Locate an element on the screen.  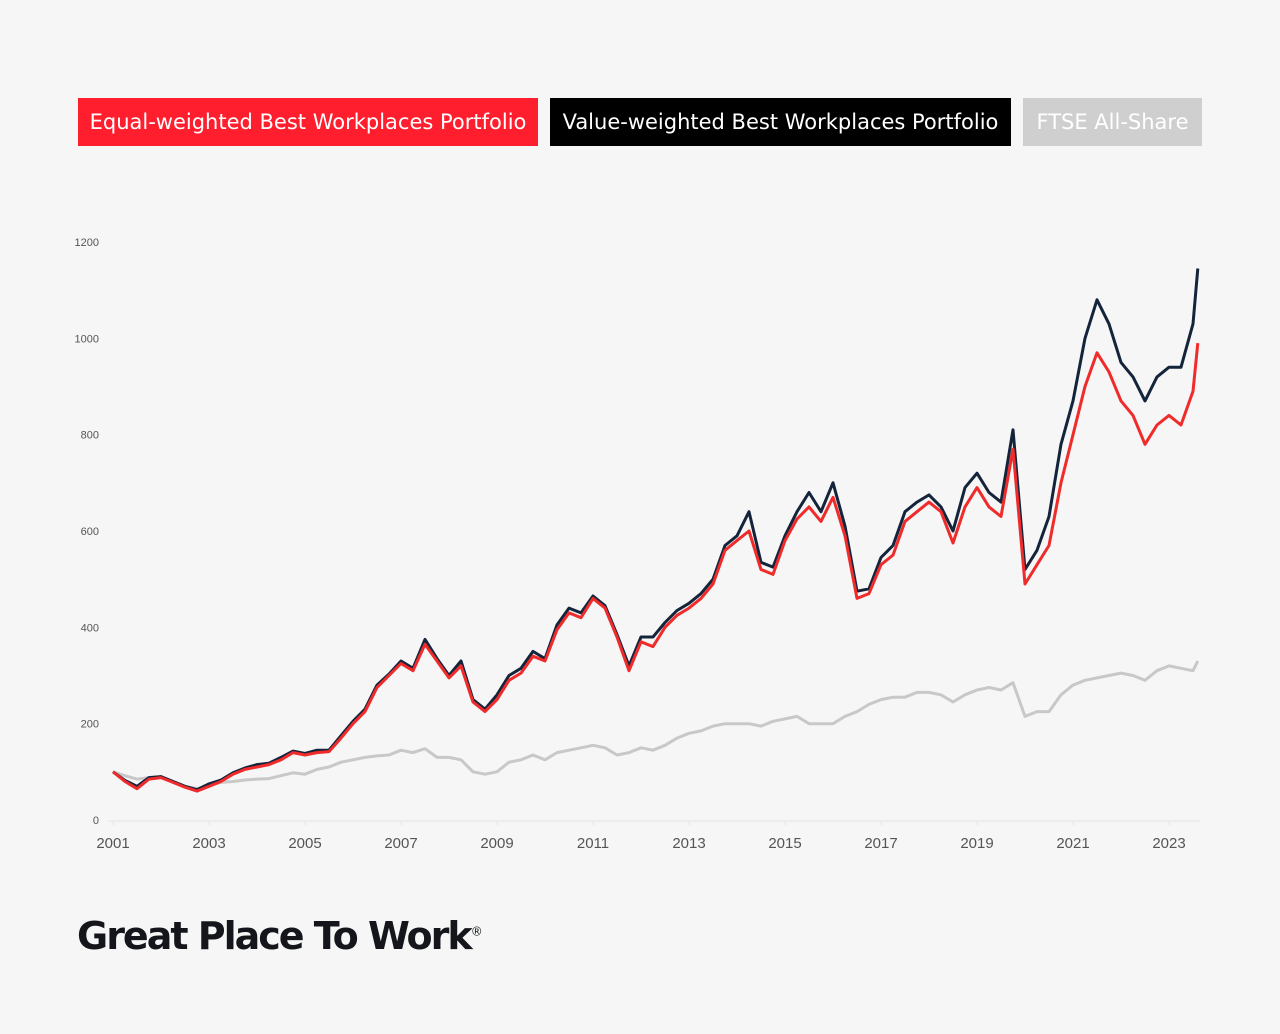
y-tick-label: 600 is located at coordinates (90, 532).